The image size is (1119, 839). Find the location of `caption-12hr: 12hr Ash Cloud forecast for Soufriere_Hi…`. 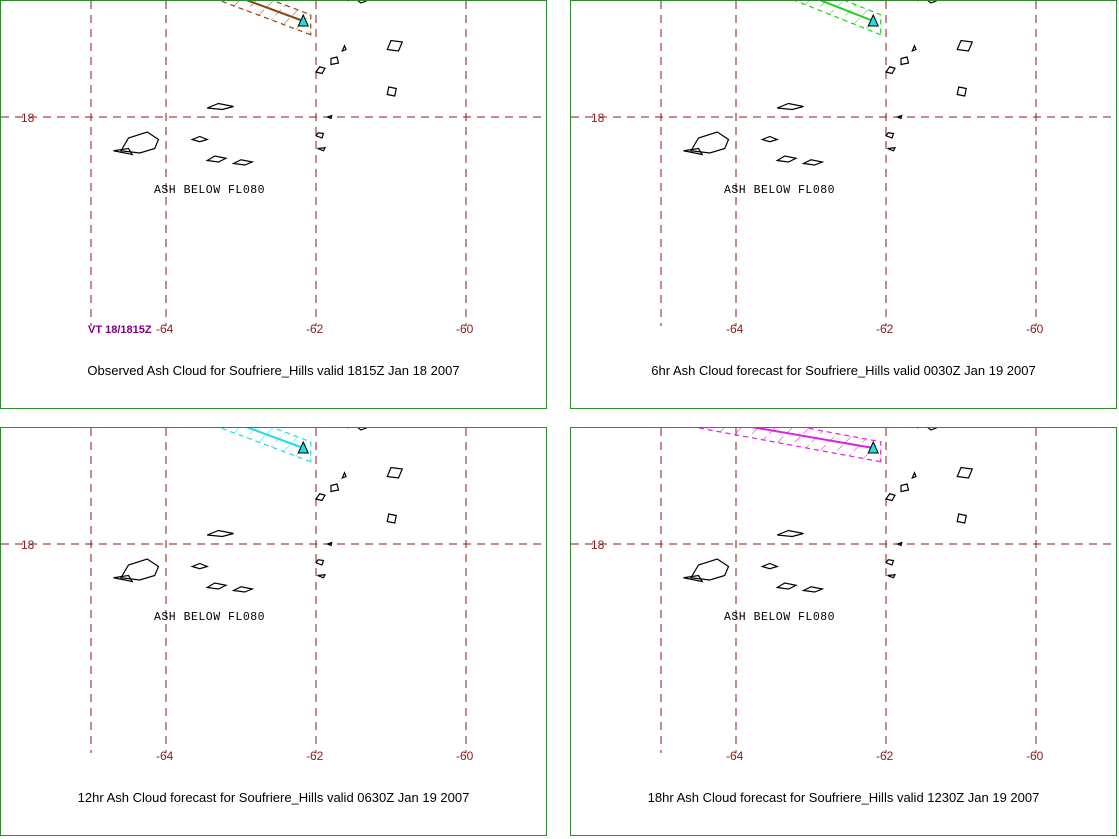

caption-12hr: 12hr Ash Cloud forecast for Soufriere_Hi… is located at coordinates (273, 797).